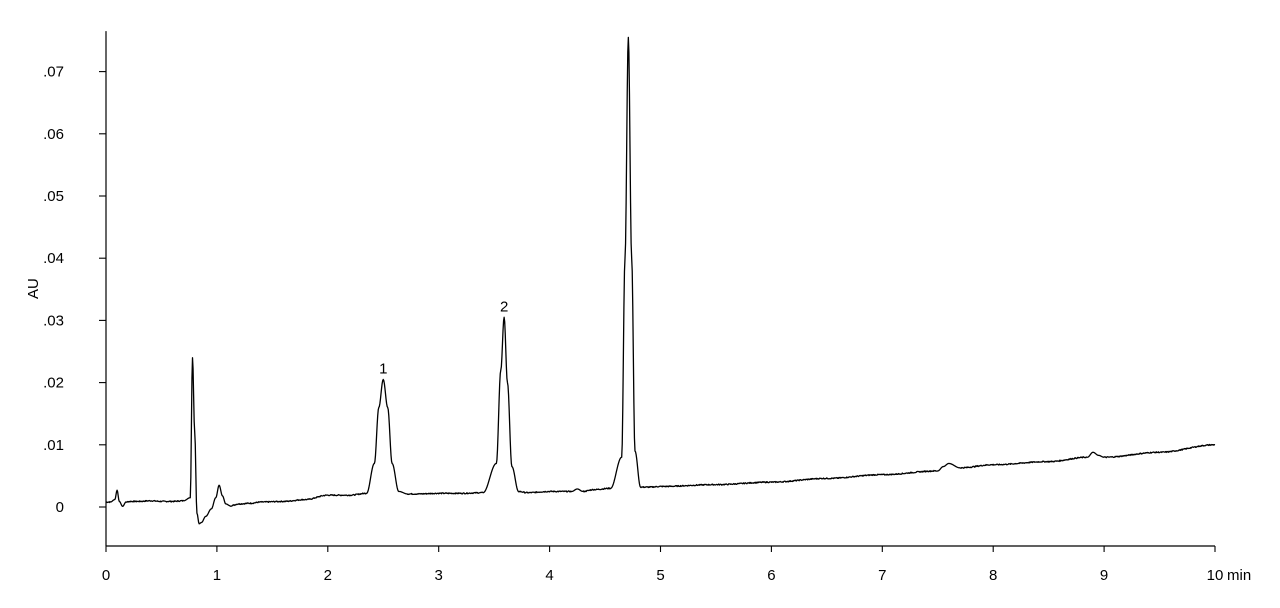 The height and width of the screenshot is (608, 1280). Describe the element at coordinates (33, 288) in the screenshot. I see `y-axis-title: AU` at that location.